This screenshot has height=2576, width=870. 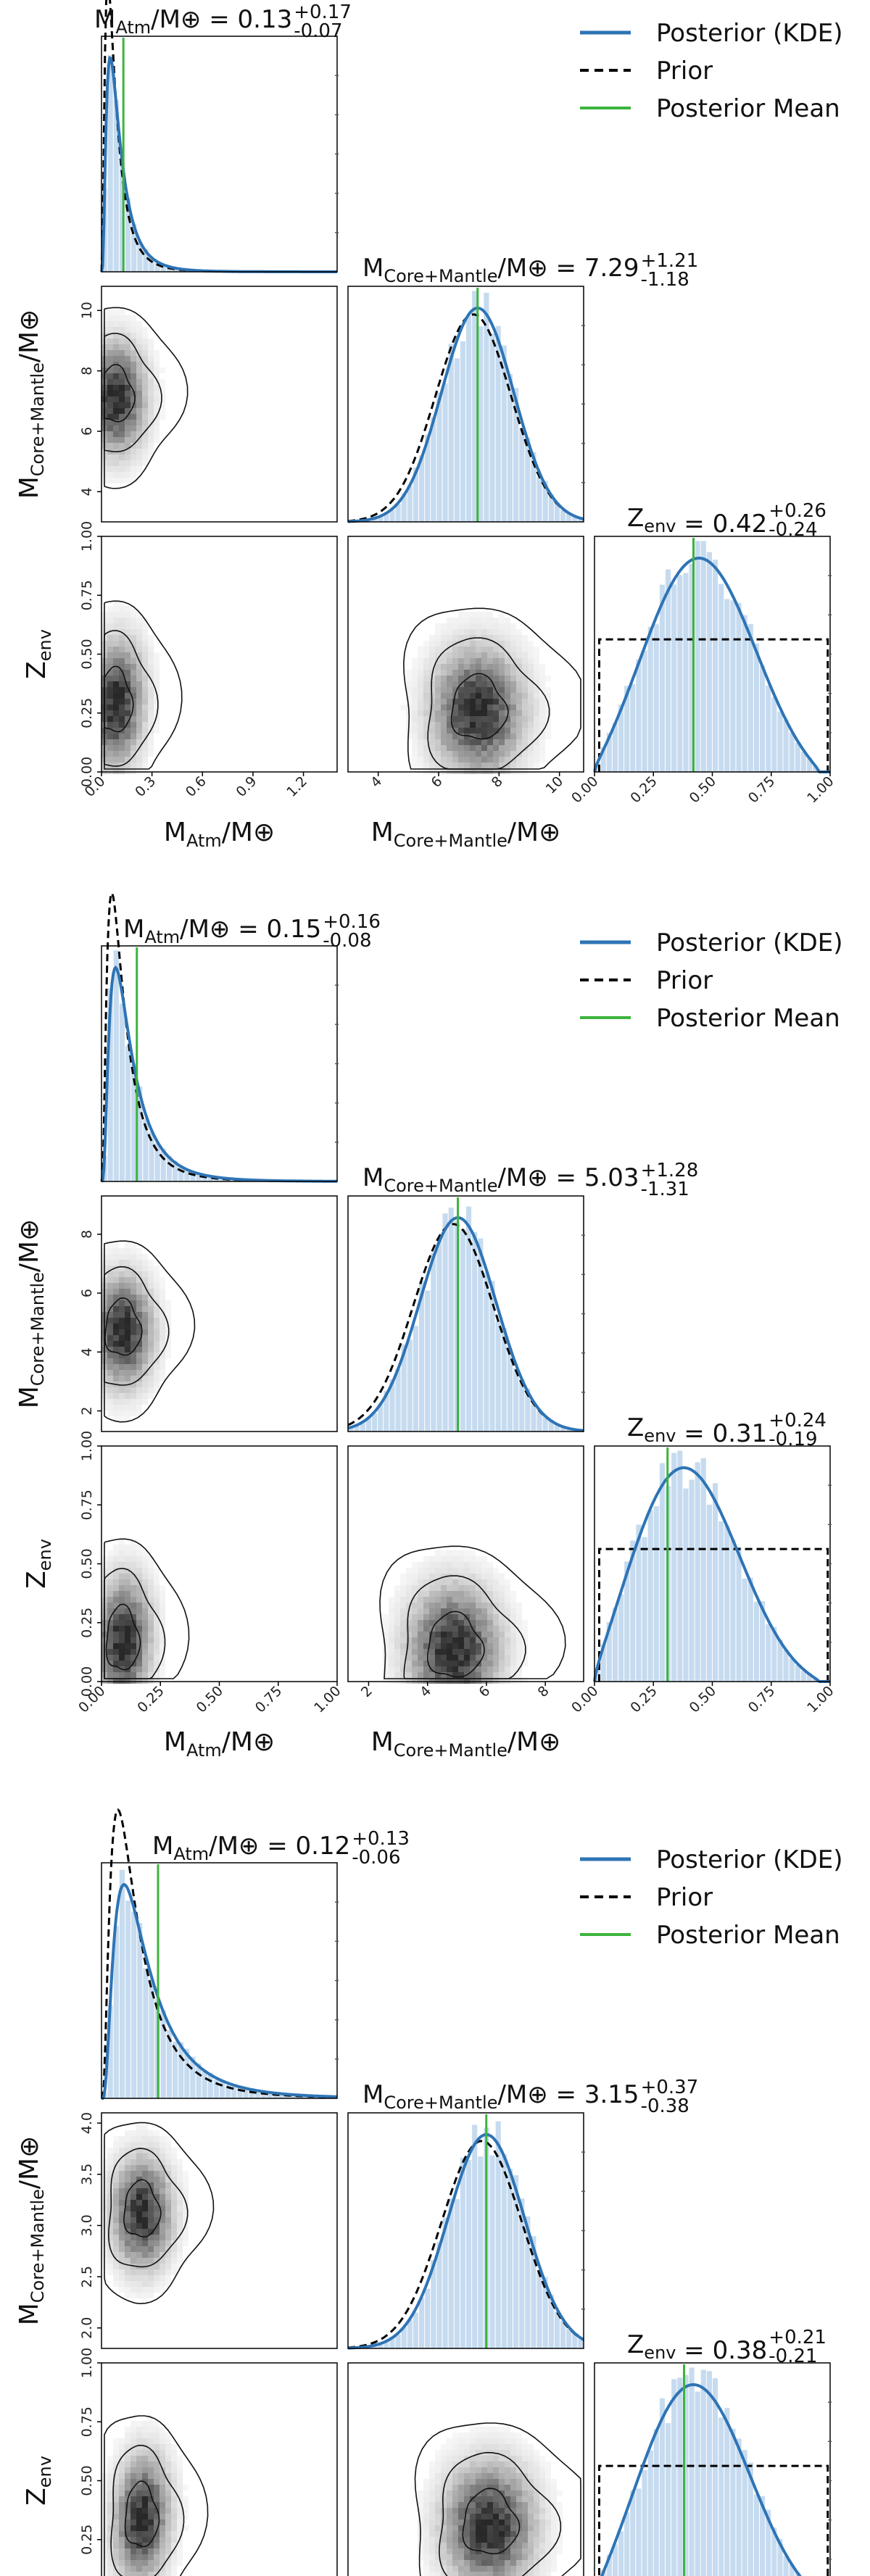 What do you see at coordinates (124, 1326) in the screenshot?
I see `matm-mcore-panel-contour` at bounding box center [124, 1326].